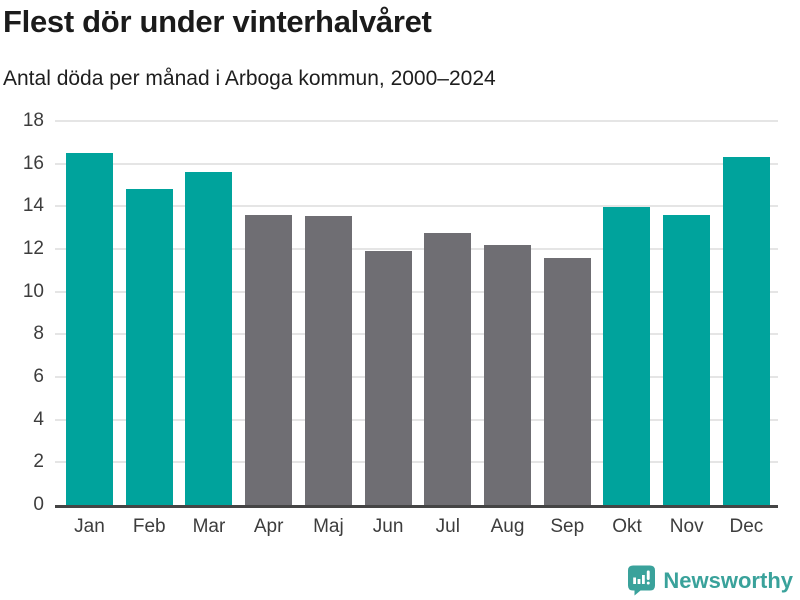 This screenshot has height=600, width=800. Describe the element at coordinates (33, 291) in the screenshot. I see `y-tick-label-10: 10` at that location.